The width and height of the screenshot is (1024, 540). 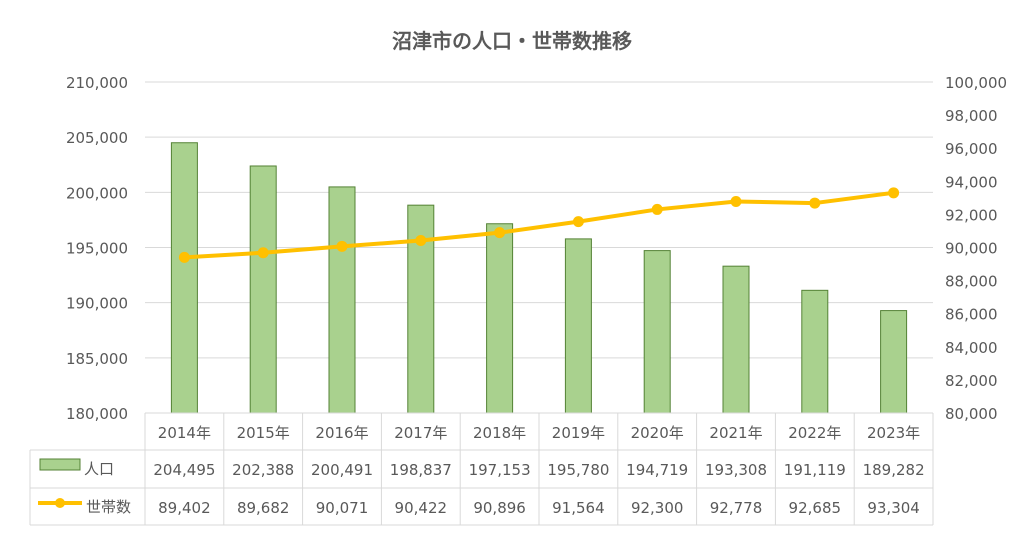 I want to click on y-right-tick-label: 94,000, so click(x=971, y=182).